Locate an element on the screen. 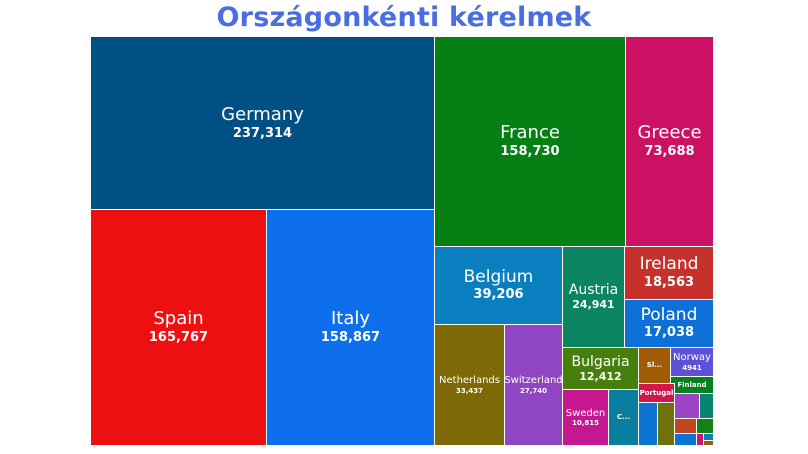 This screenshot has height=454, width=808. cell-value: 39,206 is located at coordinates (498, 295).